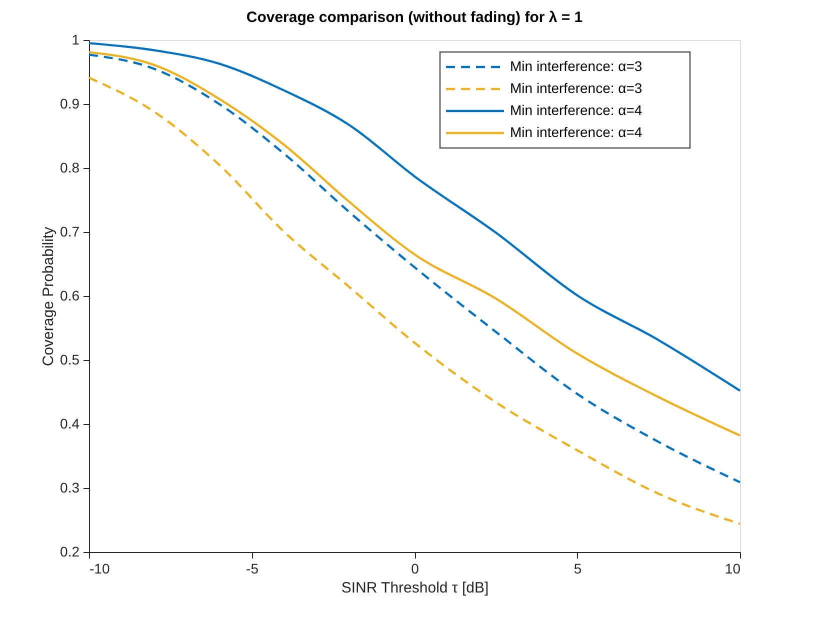 This screenshot has height=630, width=840. What do you see at coordinates (732, 568) in the screenshot?
I see `x-tick-label: 10` at bounding box center [732, 568].